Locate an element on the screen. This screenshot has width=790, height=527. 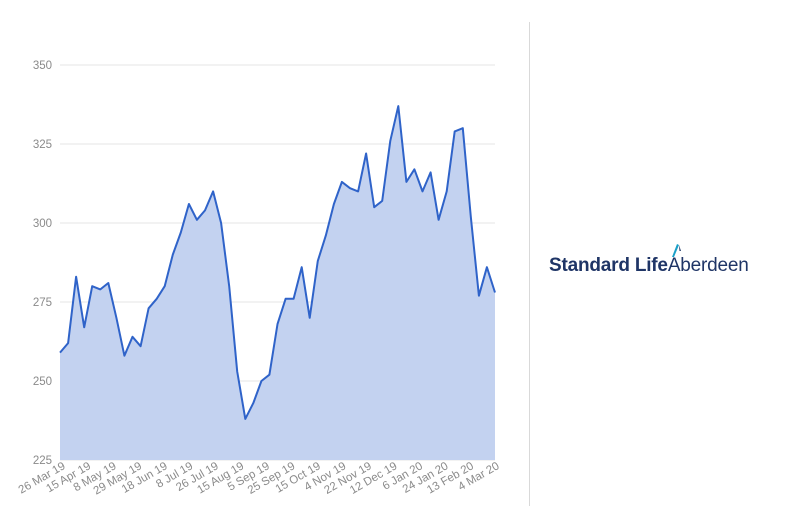
y-tick-label: 275 is located at coordinates (42, 303).